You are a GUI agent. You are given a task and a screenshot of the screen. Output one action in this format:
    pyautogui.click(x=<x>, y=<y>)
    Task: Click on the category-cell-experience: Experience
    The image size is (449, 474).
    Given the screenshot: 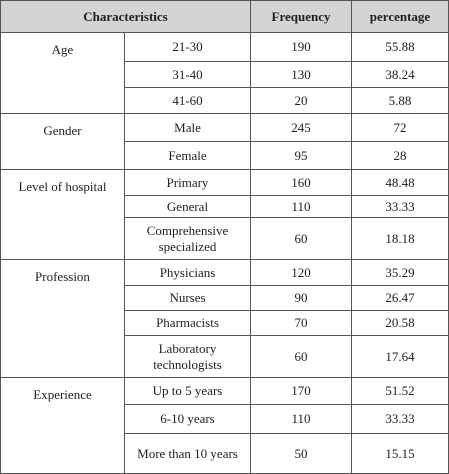 What is the action you would take?
    pyautogui.click(x=62, y=425)
    